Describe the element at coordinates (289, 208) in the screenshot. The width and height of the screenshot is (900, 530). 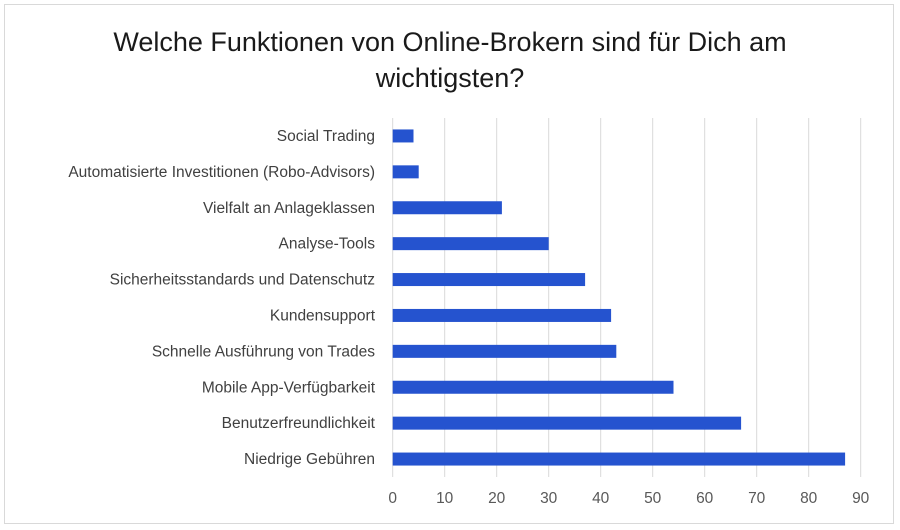
I see `category-label: Vielfalt an Anlageklassen` at that location.